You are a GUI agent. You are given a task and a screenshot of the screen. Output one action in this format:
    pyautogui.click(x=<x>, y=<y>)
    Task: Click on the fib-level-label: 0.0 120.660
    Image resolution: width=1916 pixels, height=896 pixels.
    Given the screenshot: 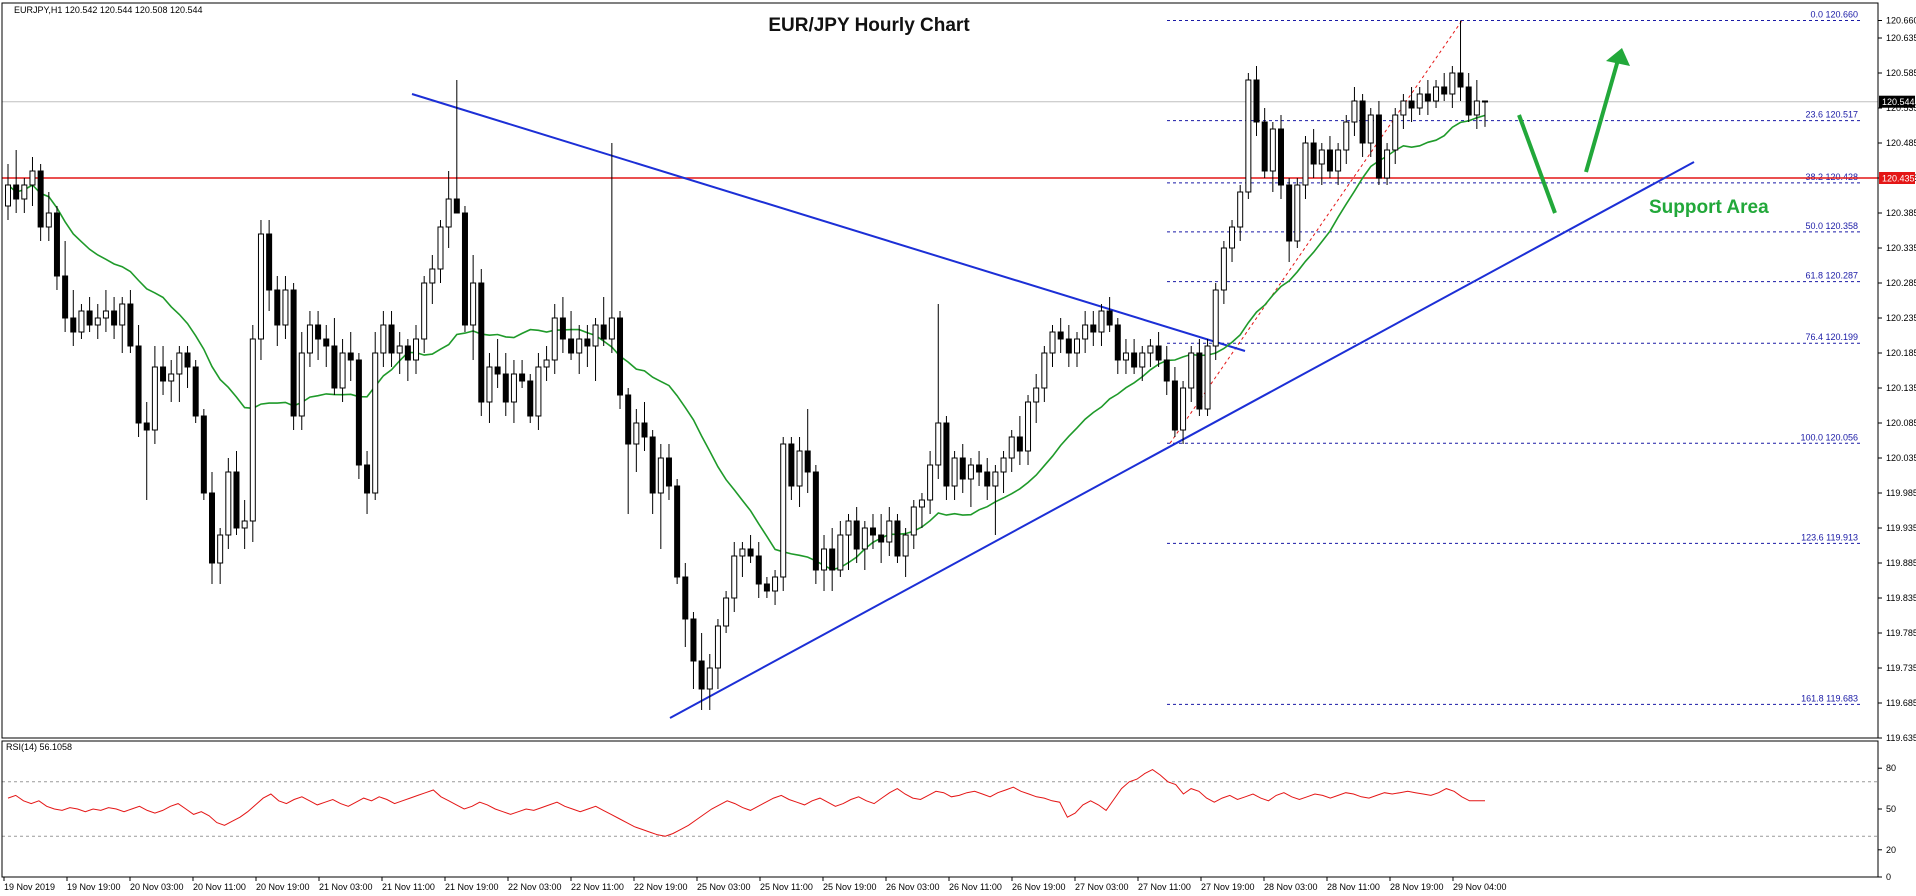 What is the action you would take?
    pyautogui.click(x=1834, y=15)
    